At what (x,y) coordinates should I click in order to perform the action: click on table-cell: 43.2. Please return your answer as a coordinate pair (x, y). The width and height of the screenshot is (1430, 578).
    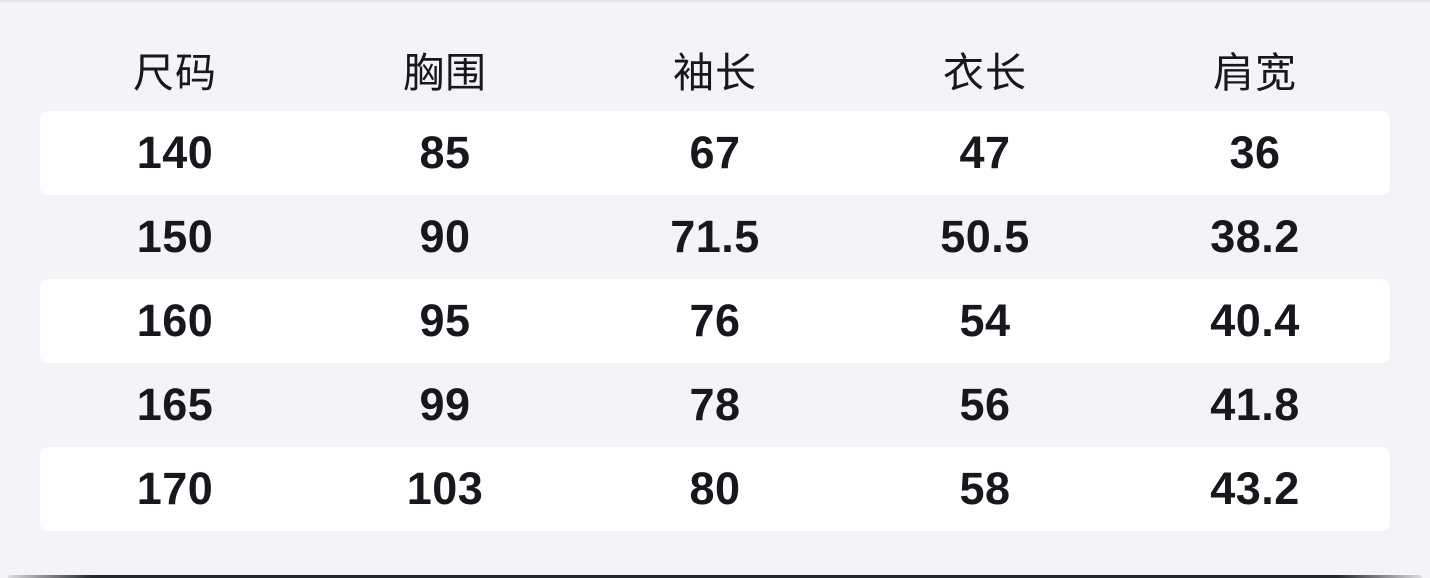
    Looking at the image, I should click on (1255, 488).